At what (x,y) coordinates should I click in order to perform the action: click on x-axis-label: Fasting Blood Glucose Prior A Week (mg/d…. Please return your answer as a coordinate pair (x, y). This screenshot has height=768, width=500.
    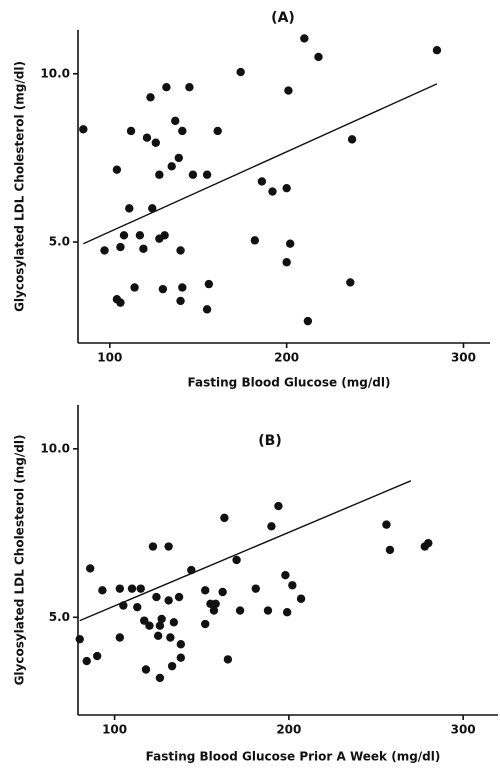
    Looking at the image, I should click on (293, 757).